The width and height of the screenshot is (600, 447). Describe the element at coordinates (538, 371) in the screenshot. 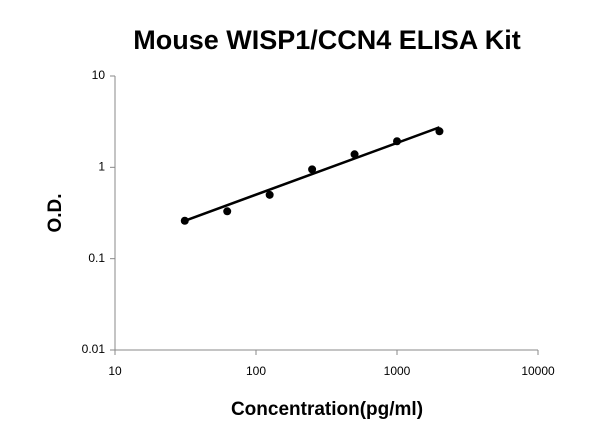

I see `x-tick-label: 10000` at that location.